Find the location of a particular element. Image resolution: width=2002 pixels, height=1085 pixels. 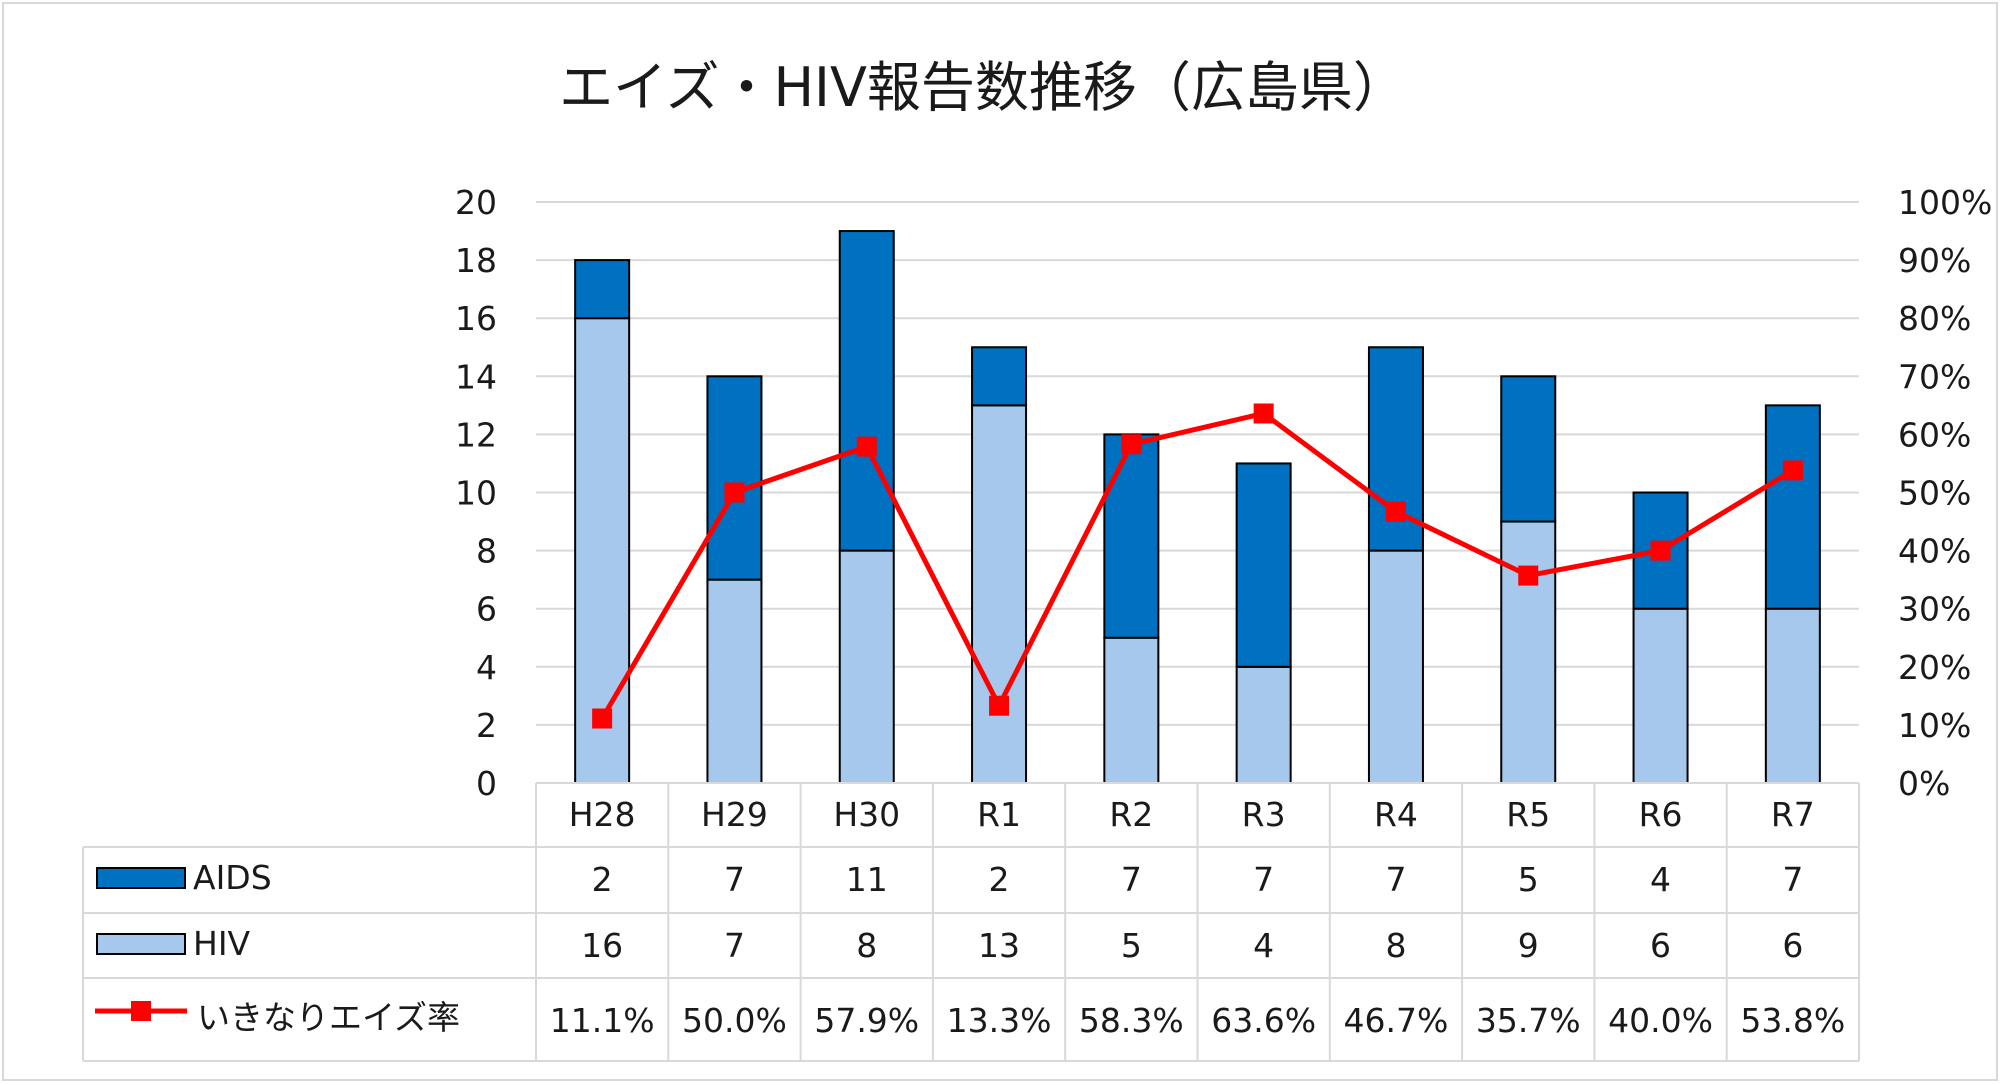

y-right-tick-label: 50% is located at coordinates (1934, 493).